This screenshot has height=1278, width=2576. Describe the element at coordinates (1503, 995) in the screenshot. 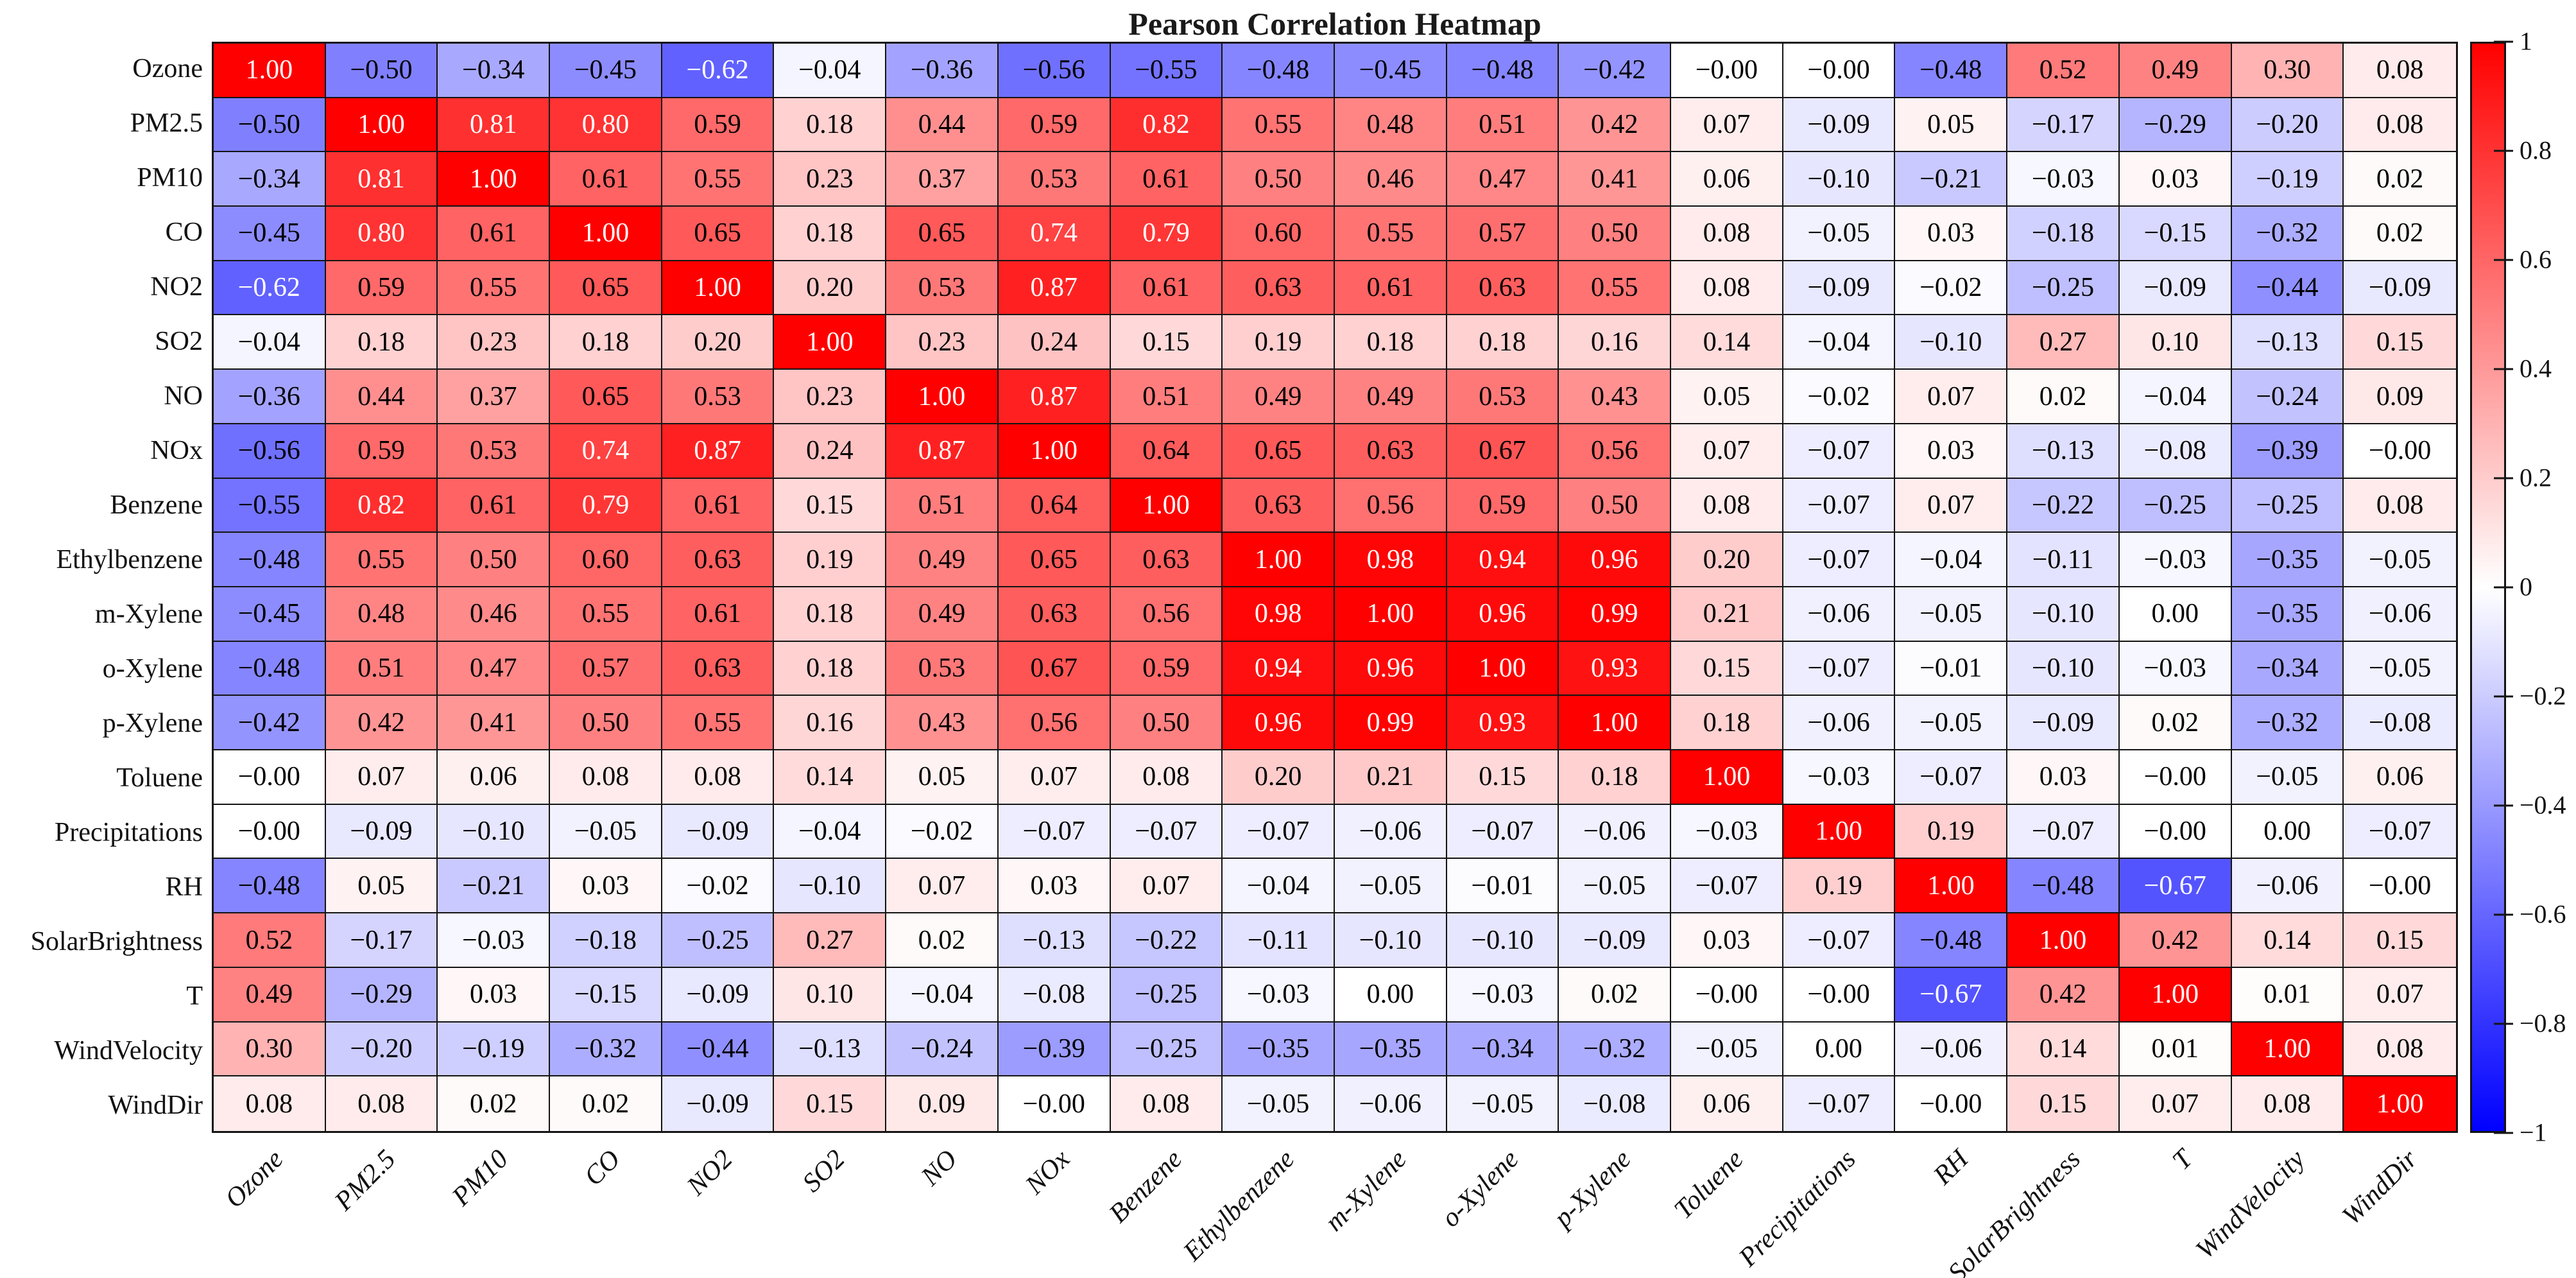

I see `heatmap-cell-T-o-Xylene: −0.03` at that location.